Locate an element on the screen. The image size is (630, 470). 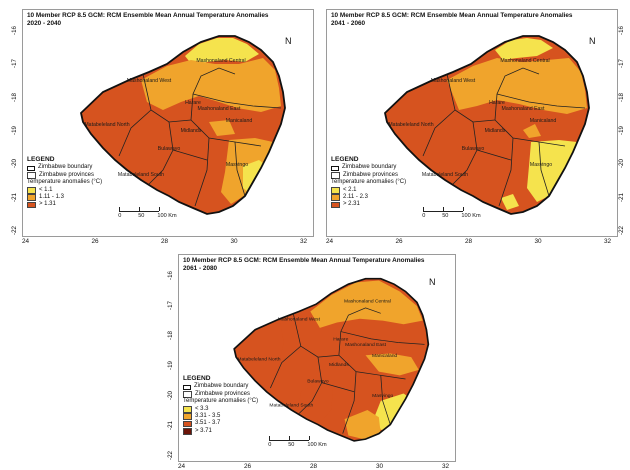
province-label: Manicaland is located at coordinates (239, 121).